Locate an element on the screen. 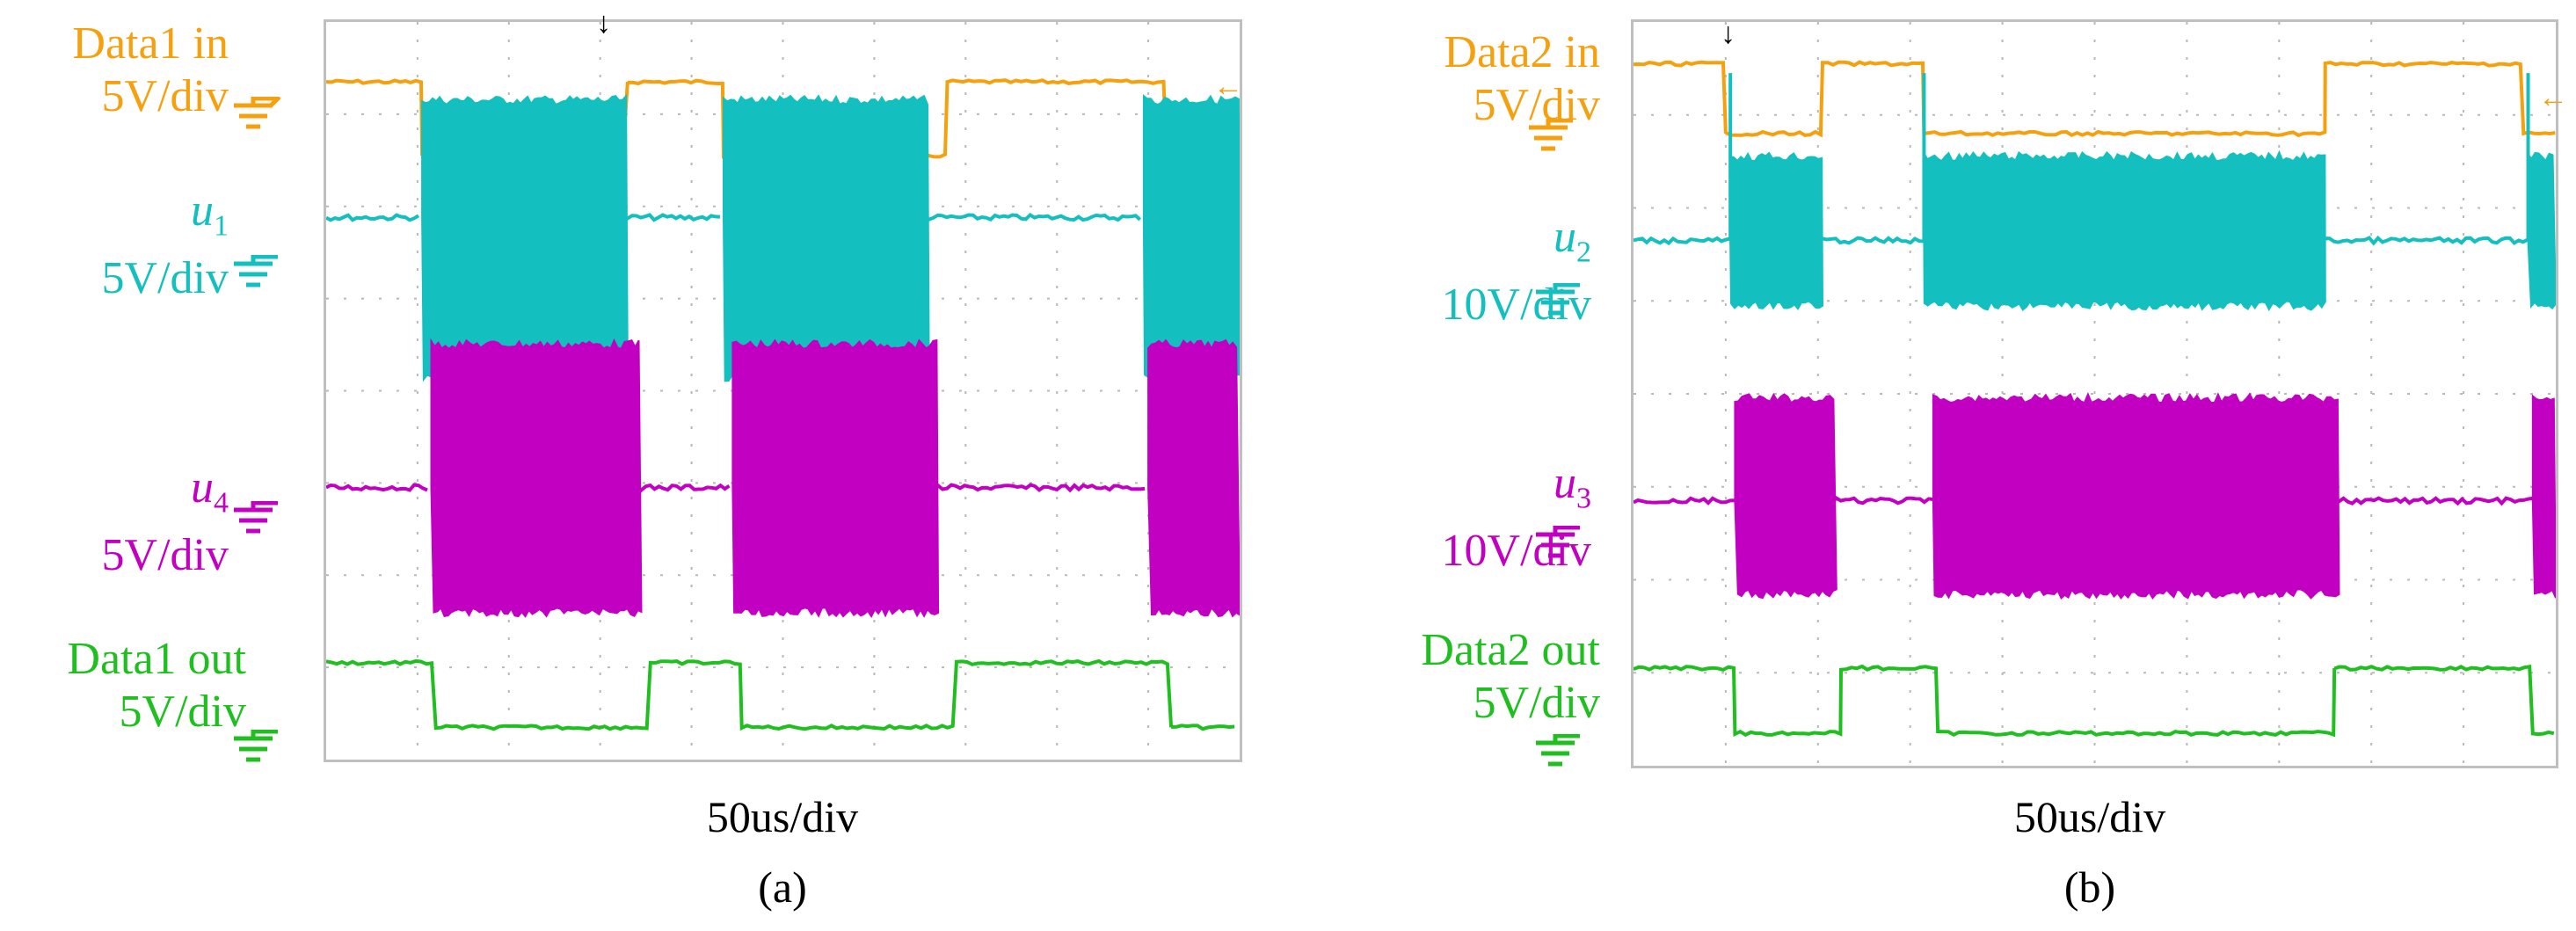 This screenshot has width=2576, height=931. label-u-a-sub: 1 is located at coordinates (221, 226).